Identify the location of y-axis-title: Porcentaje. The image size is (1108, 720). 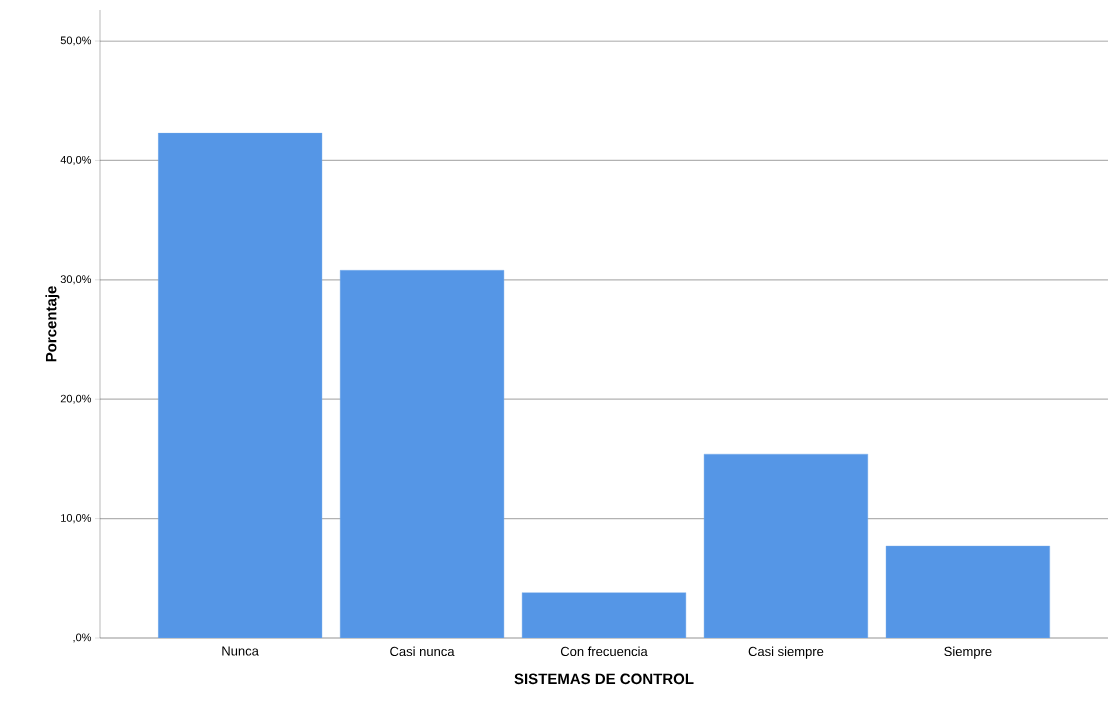
(52, 324).